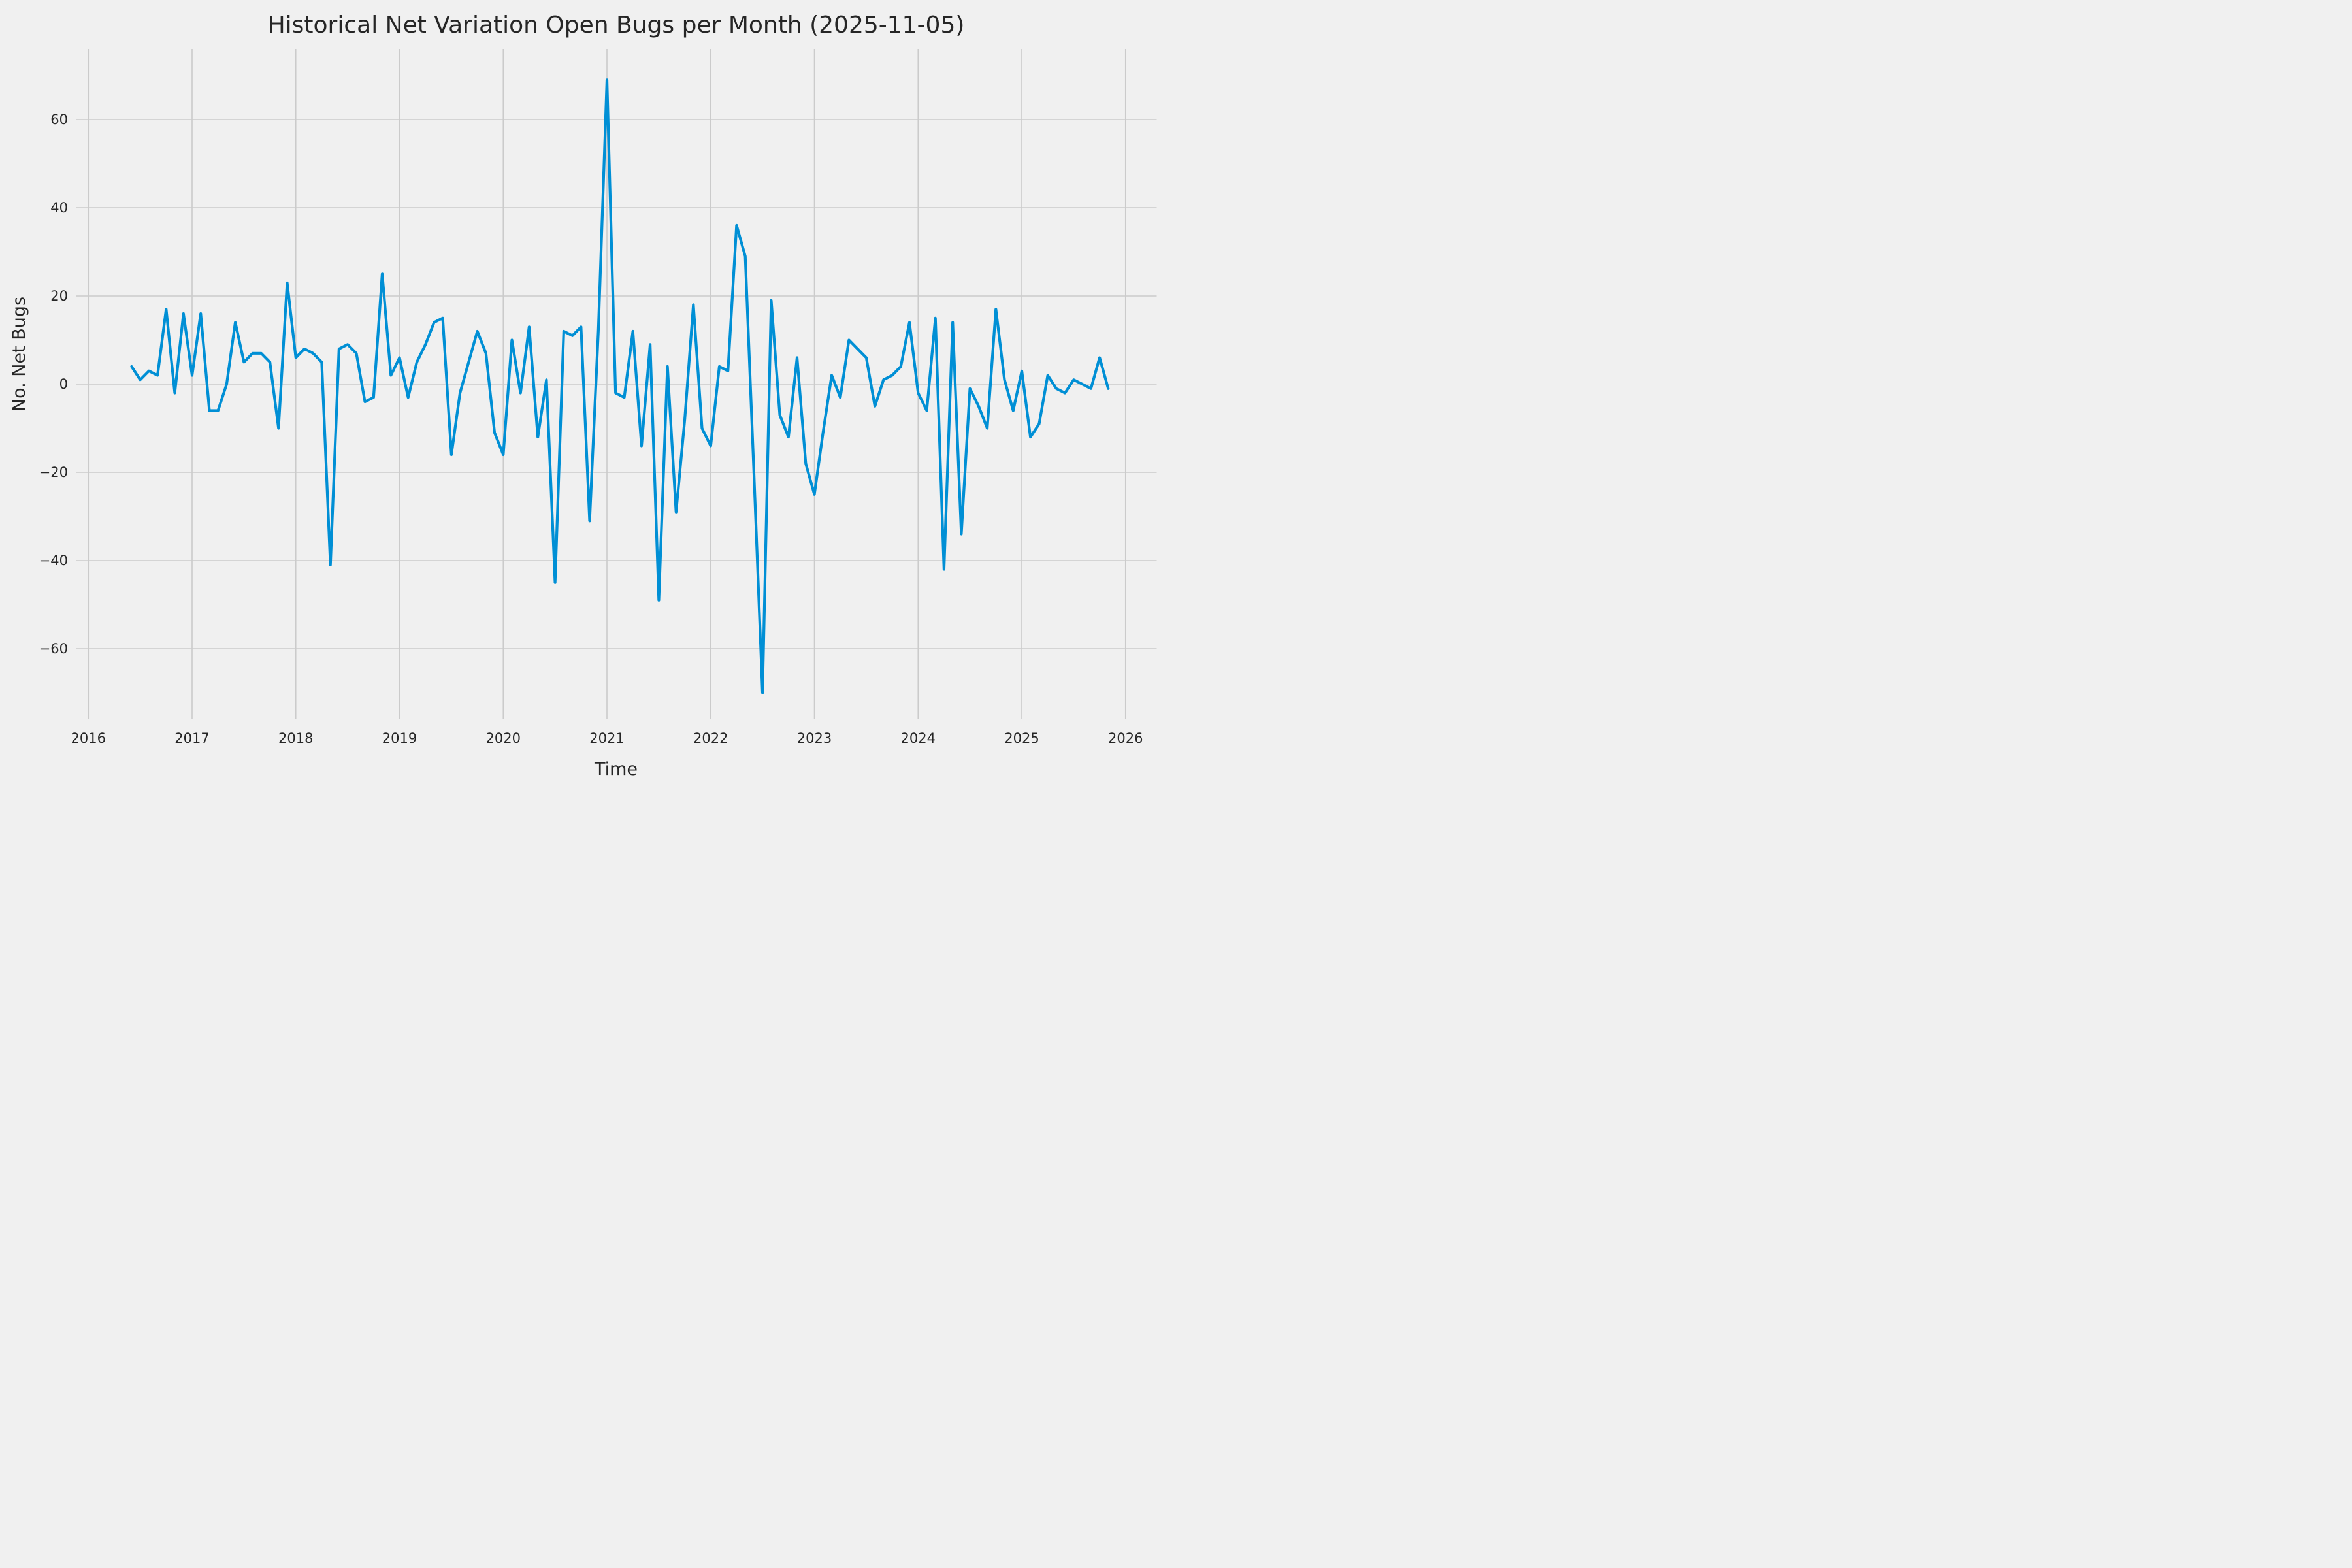  Describe the element at coordinates (53, 384) in the screenshot. I see `y-tick-labels: 60 40 20 0 −20 −40 −60` at that location.